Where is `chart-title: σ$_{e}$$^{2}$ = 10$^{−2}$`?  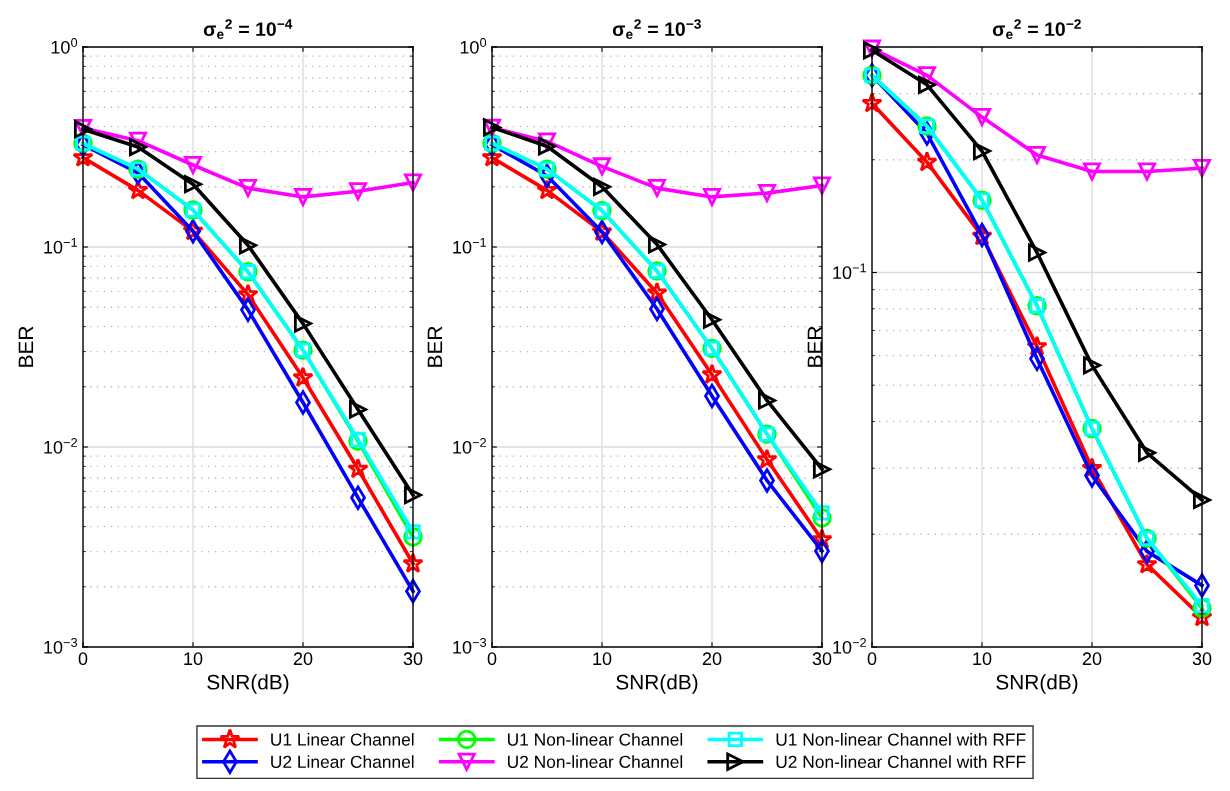
chart-title: σ$_{e}$$^{2}$ = 10$^{−2}$ is located at coordinates (1036, 29).